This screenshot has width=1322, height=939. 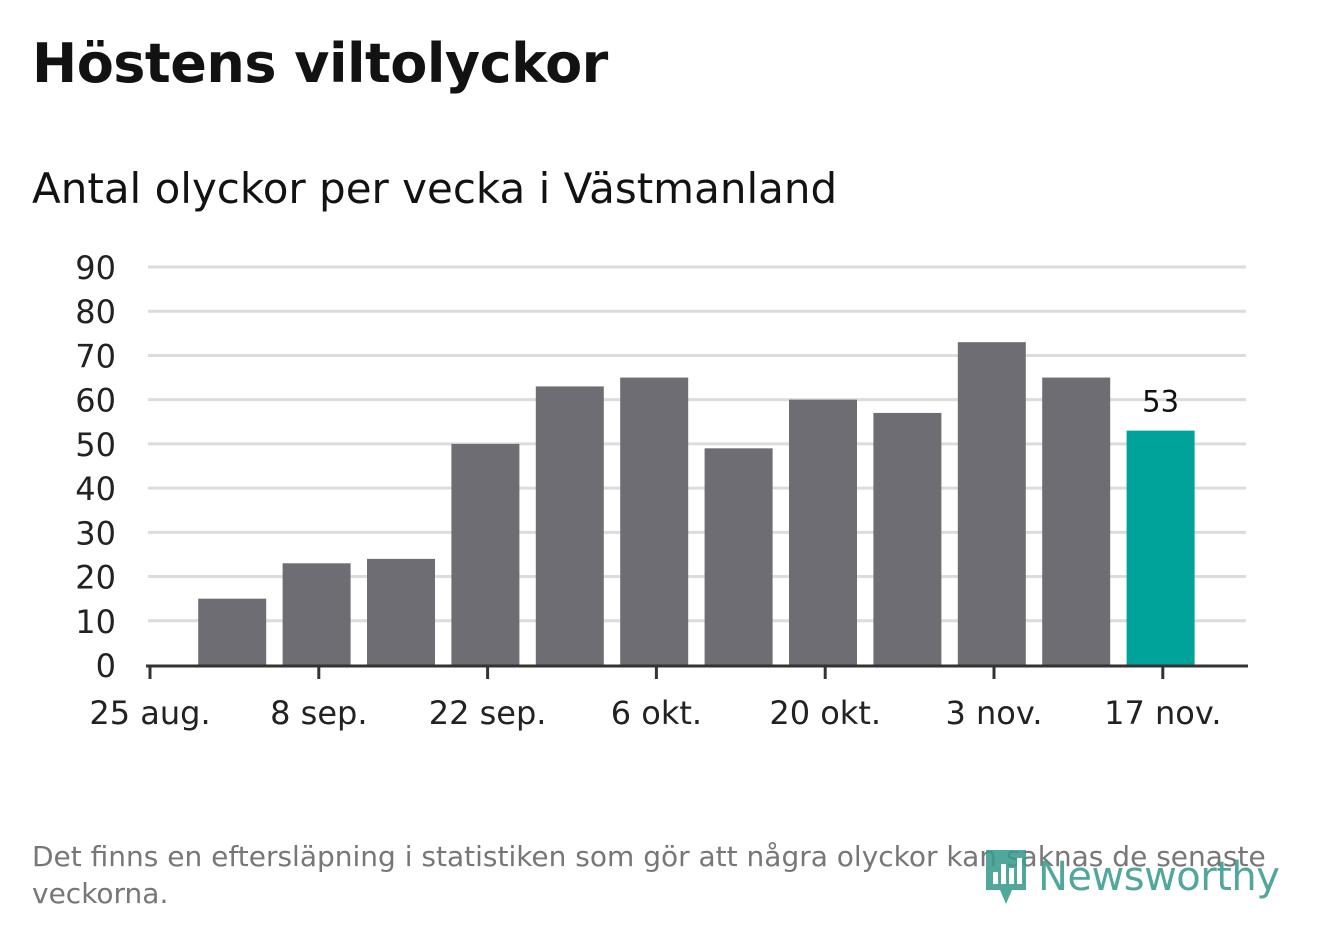 I want to click on x-axis, so click(x=697, y=671).